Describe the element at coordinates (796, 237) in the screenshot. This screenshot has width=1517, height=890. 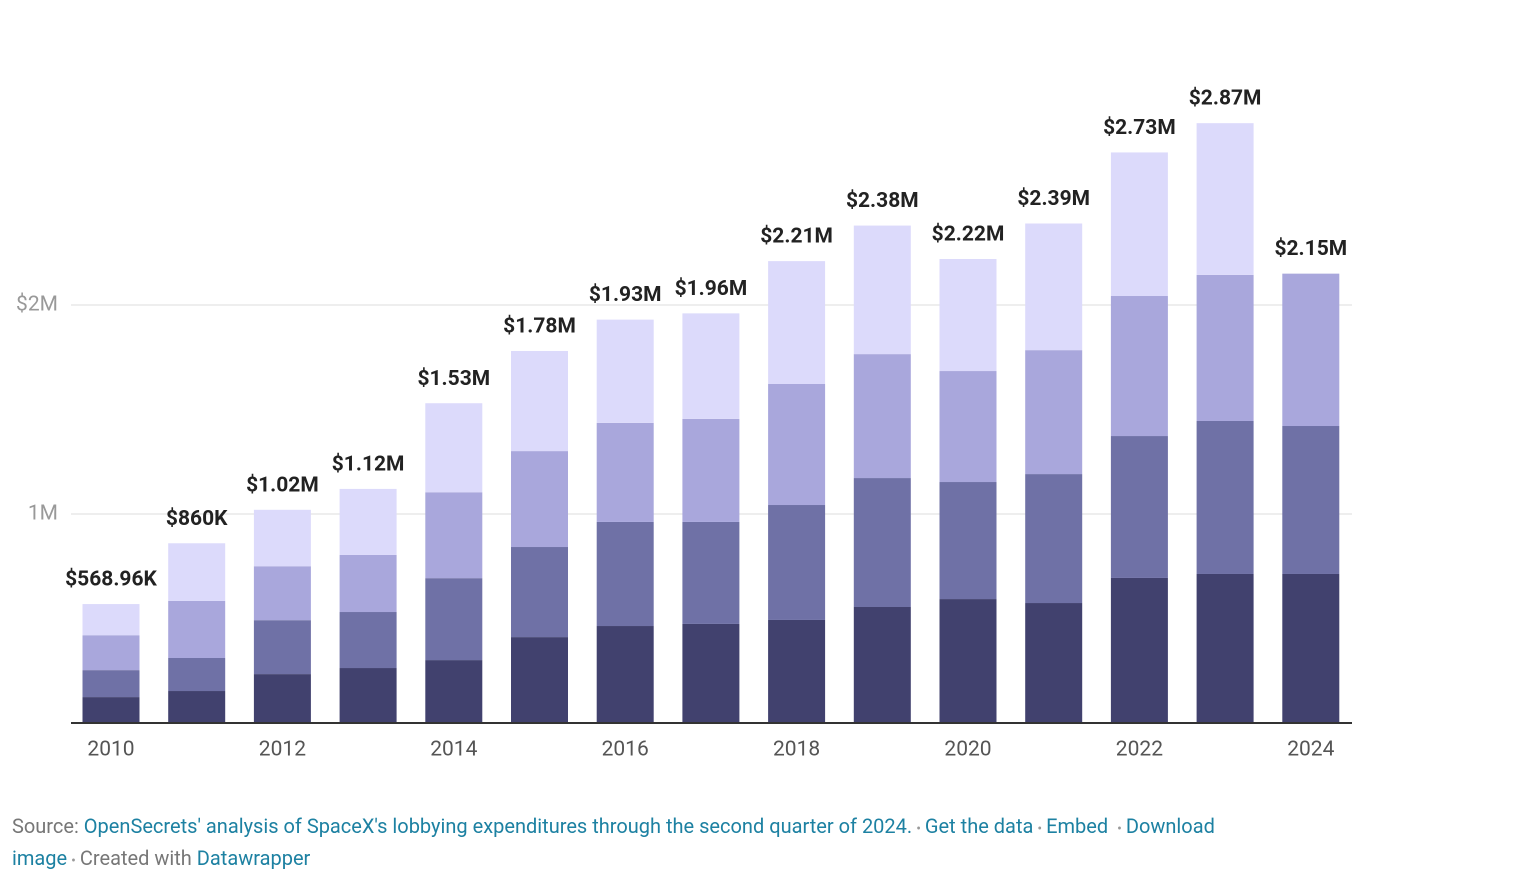
I see `total-label: $2.21M` at that location.